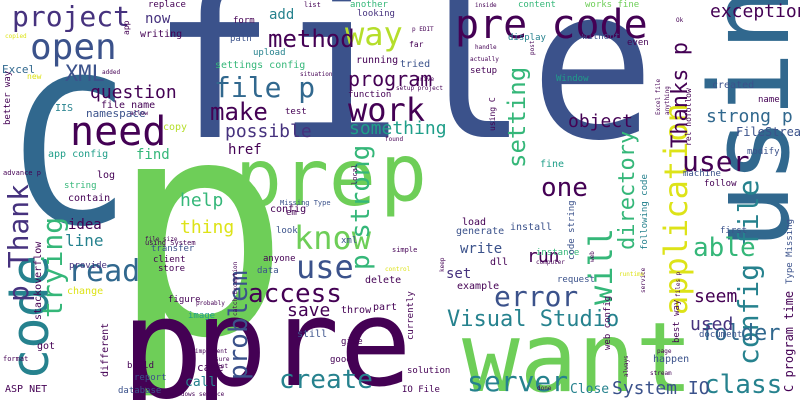 The height and width of the screenshot is (400, 800). Describe the element at coordinates (743, 385) in the screenshot. I see `word-class: class` at that location.